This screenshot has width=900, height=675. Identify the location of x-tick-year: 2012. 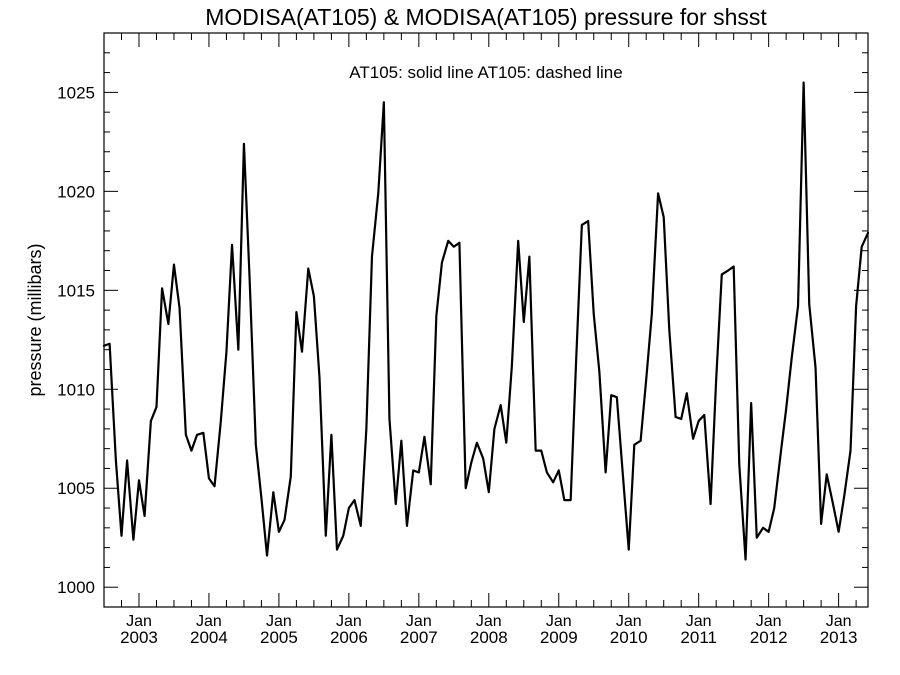
(769, 637).